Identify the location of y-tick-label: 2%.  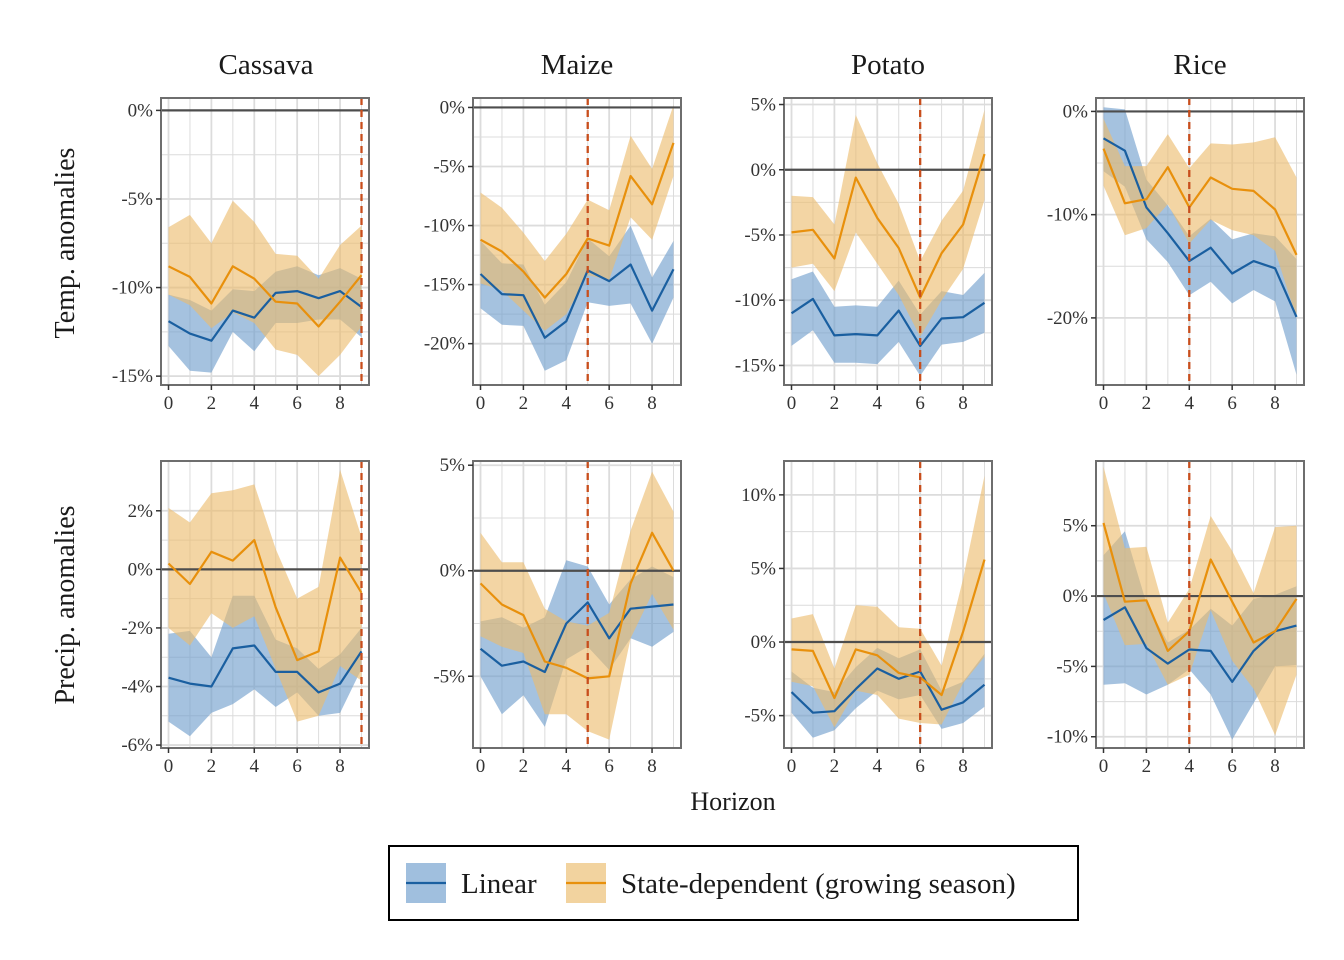
(141, 511).